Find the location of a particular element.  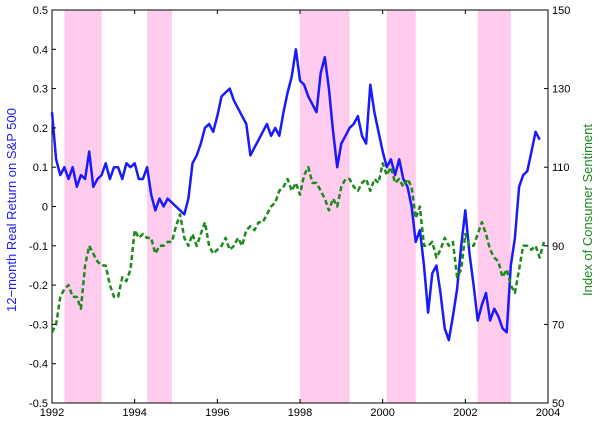

x-tick-label: 2000 is located at coordinates (382, 413).